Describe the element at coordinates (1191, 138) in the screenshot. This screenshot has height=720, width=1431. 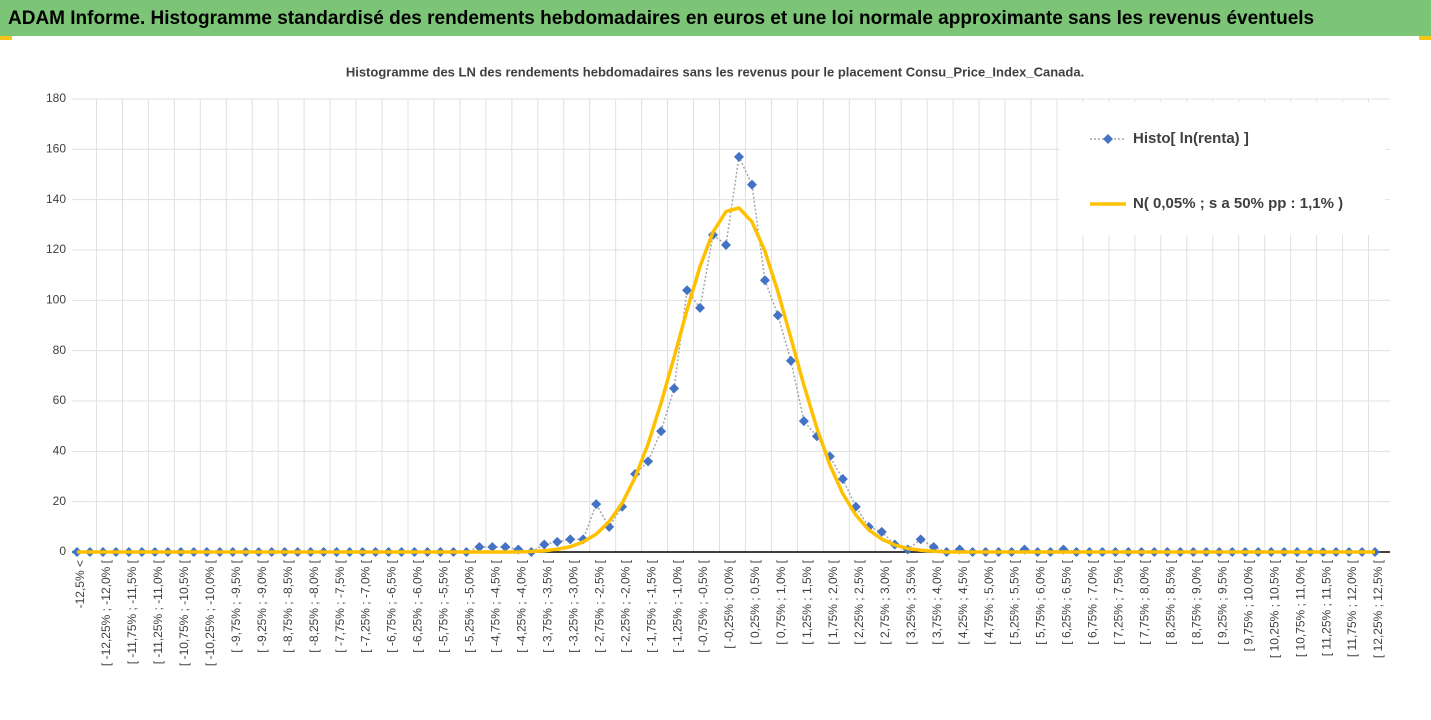
I see `legend-label: Histo[ ln(renta) ]` at that location.